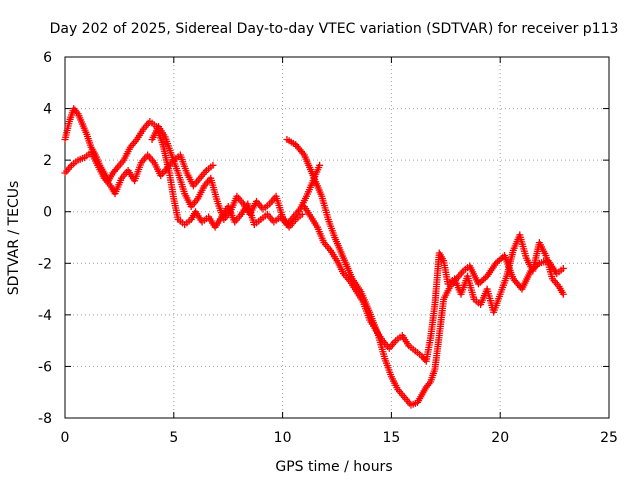  I want to click on series-track-b, so click(192, 168).